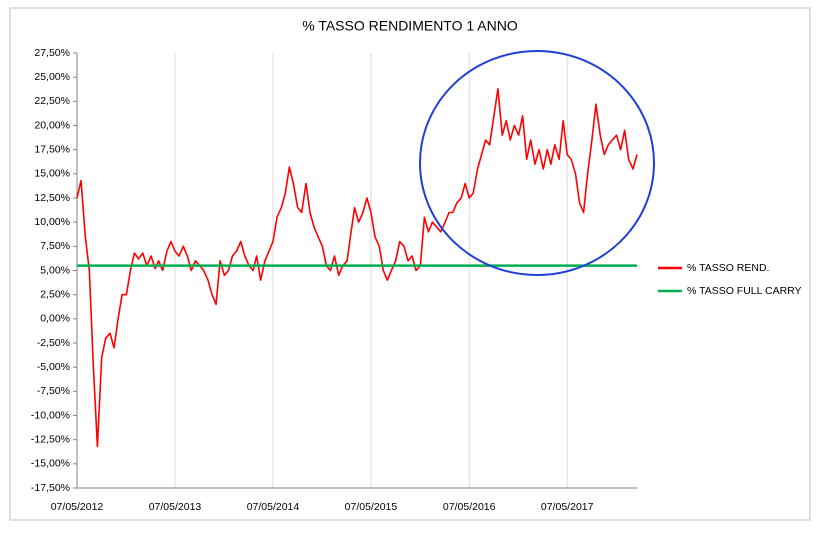 Image resolution: width=820 pixels, height=534 pixels. What do you see at coordinates (55, 246) in the screenshot?
I see `y-tick-label: 7,50%` at bounding box center [55, 246].